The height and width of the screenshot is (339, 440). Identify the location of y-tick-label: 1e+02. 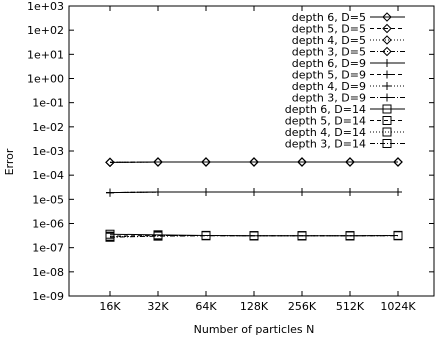
(45, 30).